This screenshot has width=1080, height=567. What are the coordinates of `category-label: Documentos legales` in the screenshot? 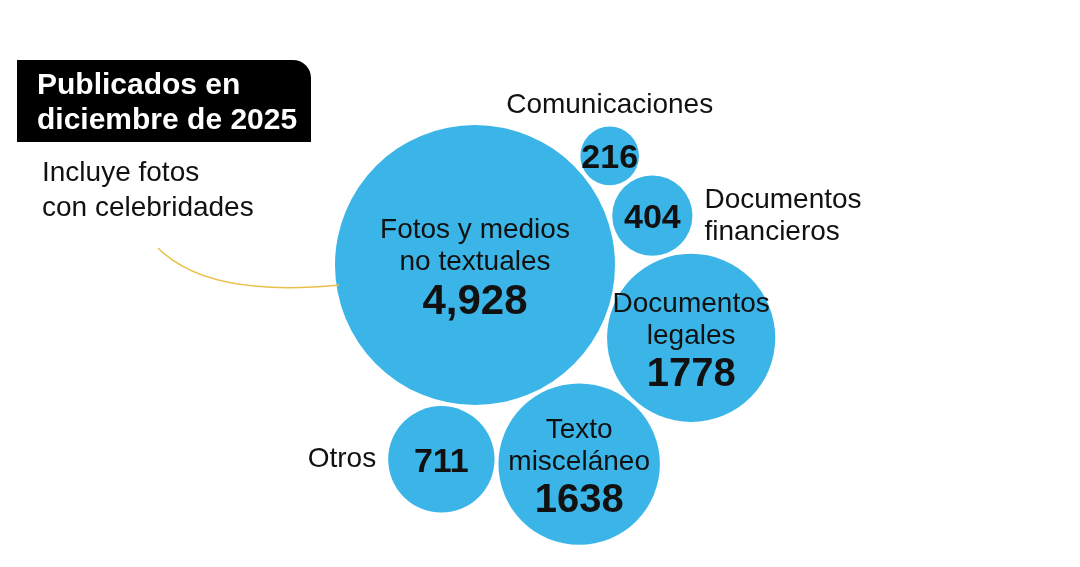 It's located at (691, 318).